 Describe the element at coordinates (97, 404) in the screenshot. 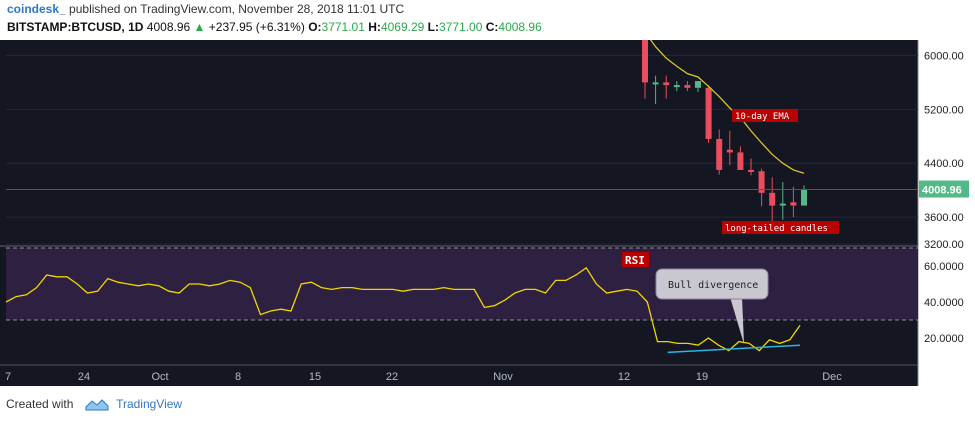

I see `tradingview-logo-icon` at that location.